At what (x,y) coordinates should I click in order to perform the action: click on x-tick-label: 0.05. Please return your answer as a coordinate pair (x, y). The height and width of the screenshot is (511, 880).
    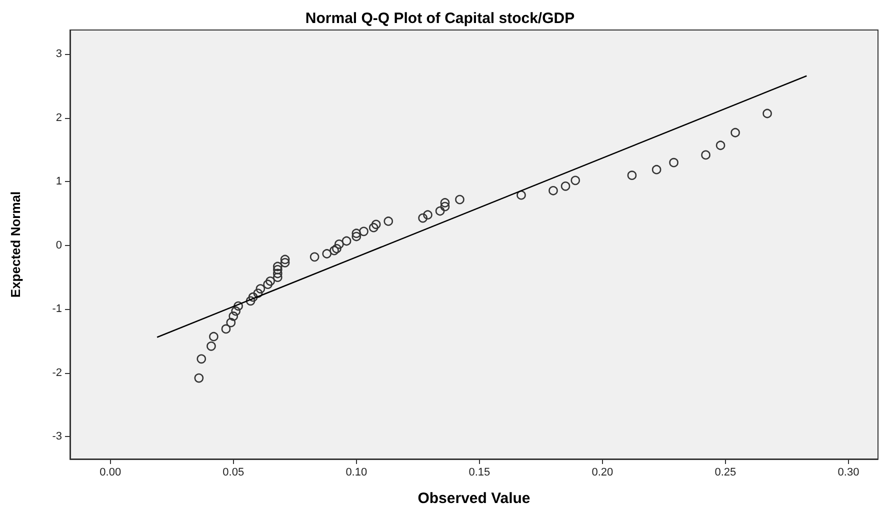
    Looking at the image, I should click on (233, 472).